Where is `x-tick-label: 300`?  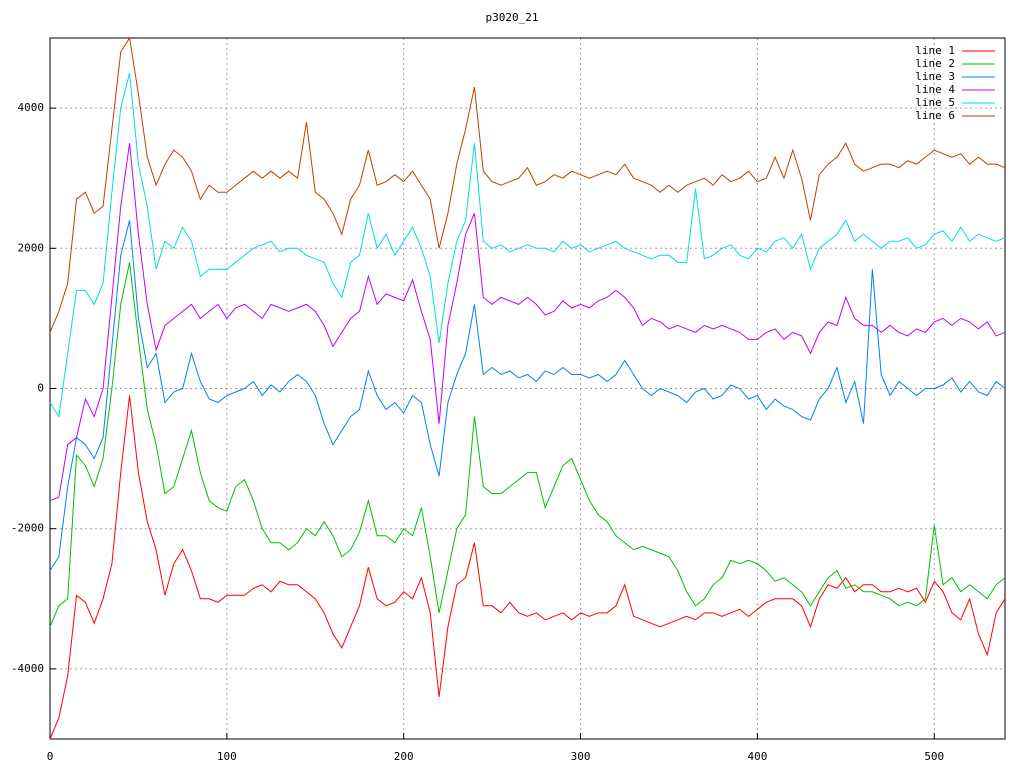
x-tick-label: 300 is located at coordinates (581, 756).